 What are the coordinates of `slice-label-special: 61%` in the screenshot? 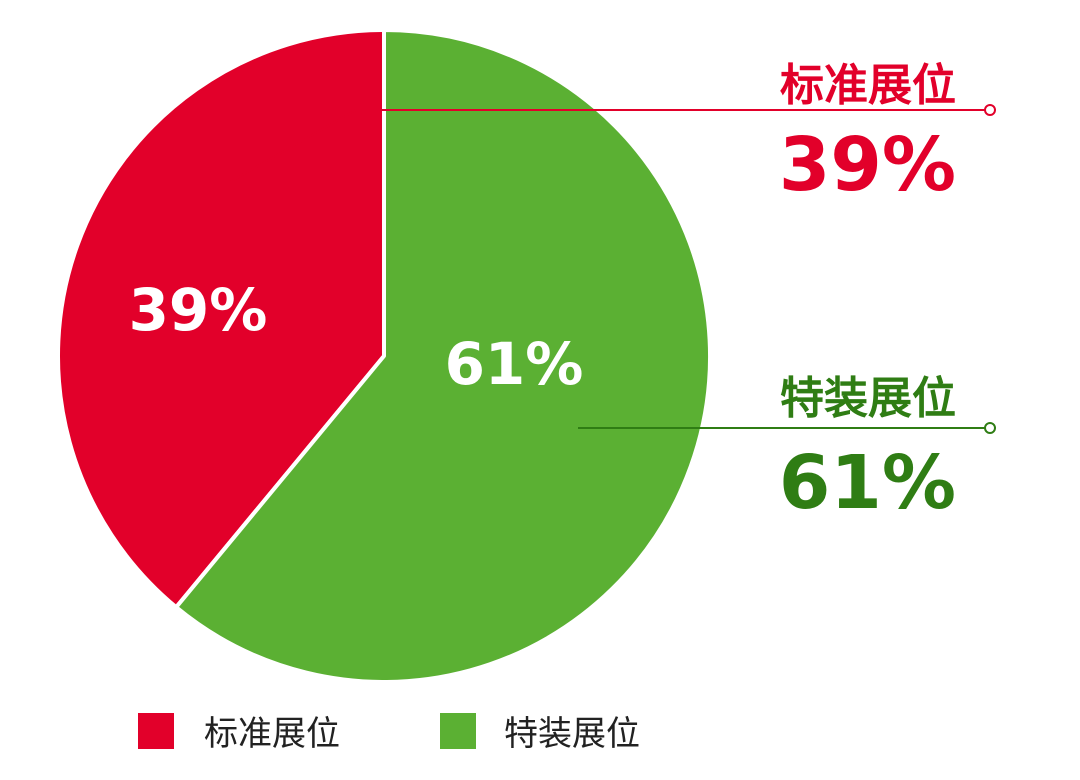 It's located at (514, 364).